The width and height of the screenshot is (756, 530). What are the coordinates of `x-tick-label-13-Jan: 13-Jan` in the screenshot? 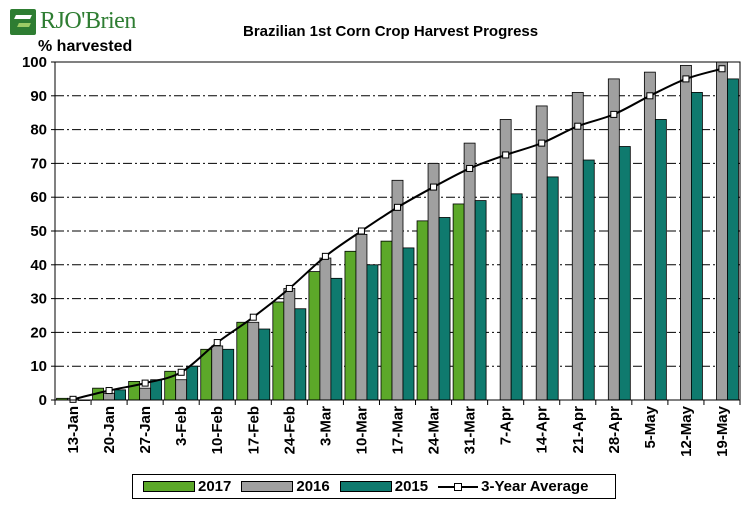 It's located at (73, 430).